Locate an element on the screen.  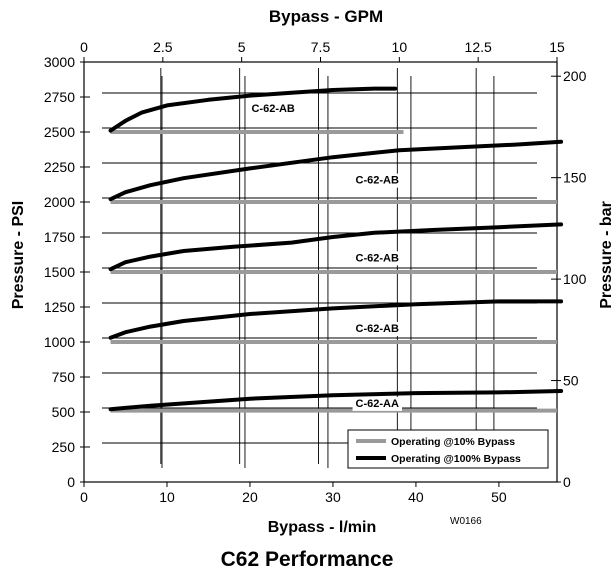
x-top-tick-label: 7.5 is located at coordinates (321, 47).